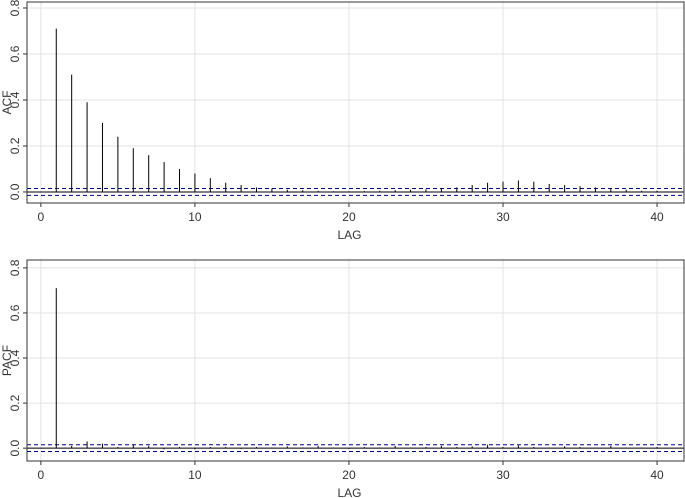  Describe the element at coordinates (7, 360) in the screenshot. I see `y-axis-title: PACF` at that location.